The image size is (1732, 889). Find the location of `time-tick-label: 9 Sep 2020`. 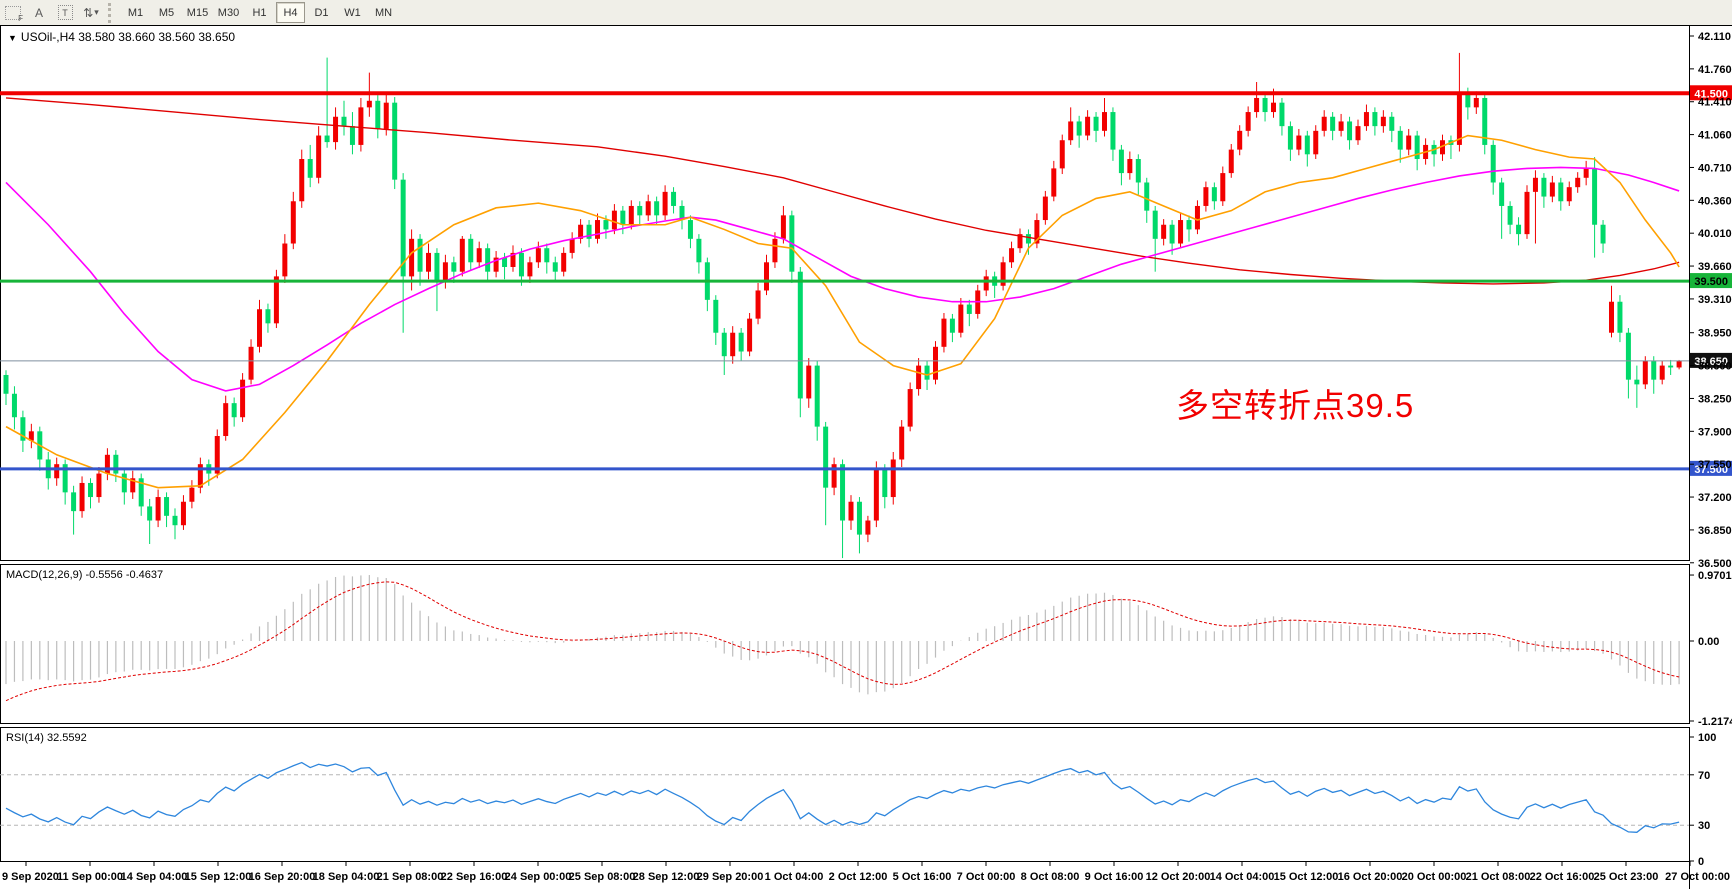

time-tick-label: 9 Sep 2020 is located at coordinates (30, 877).